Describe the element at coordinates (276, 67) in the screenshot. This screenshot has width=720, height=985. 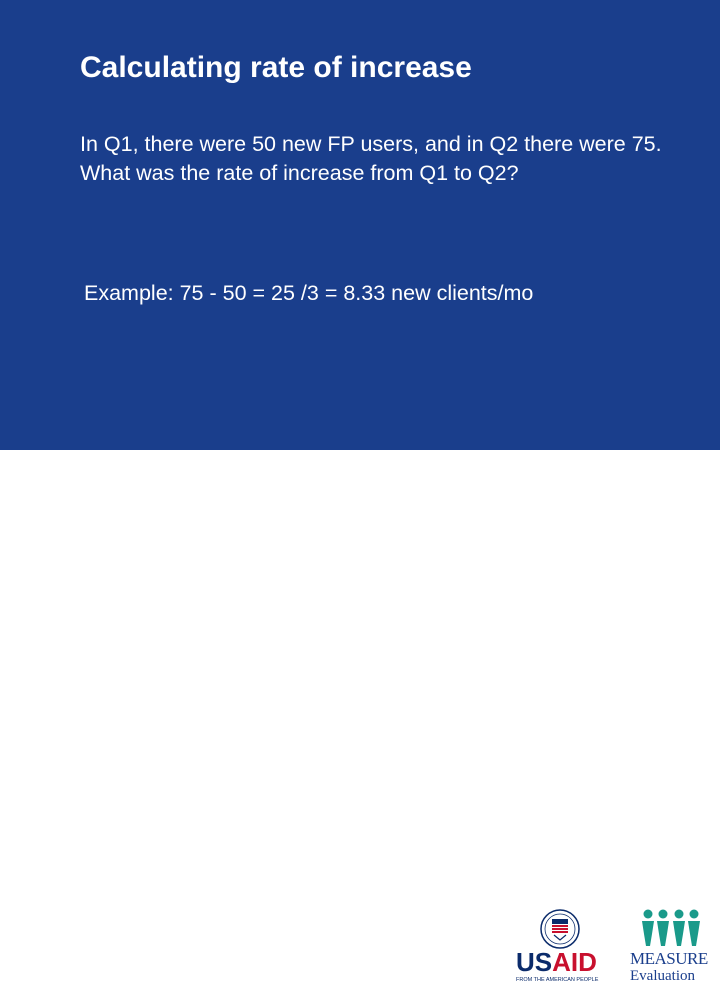
I see `slide-title: Calculating rate of increase` at that location.